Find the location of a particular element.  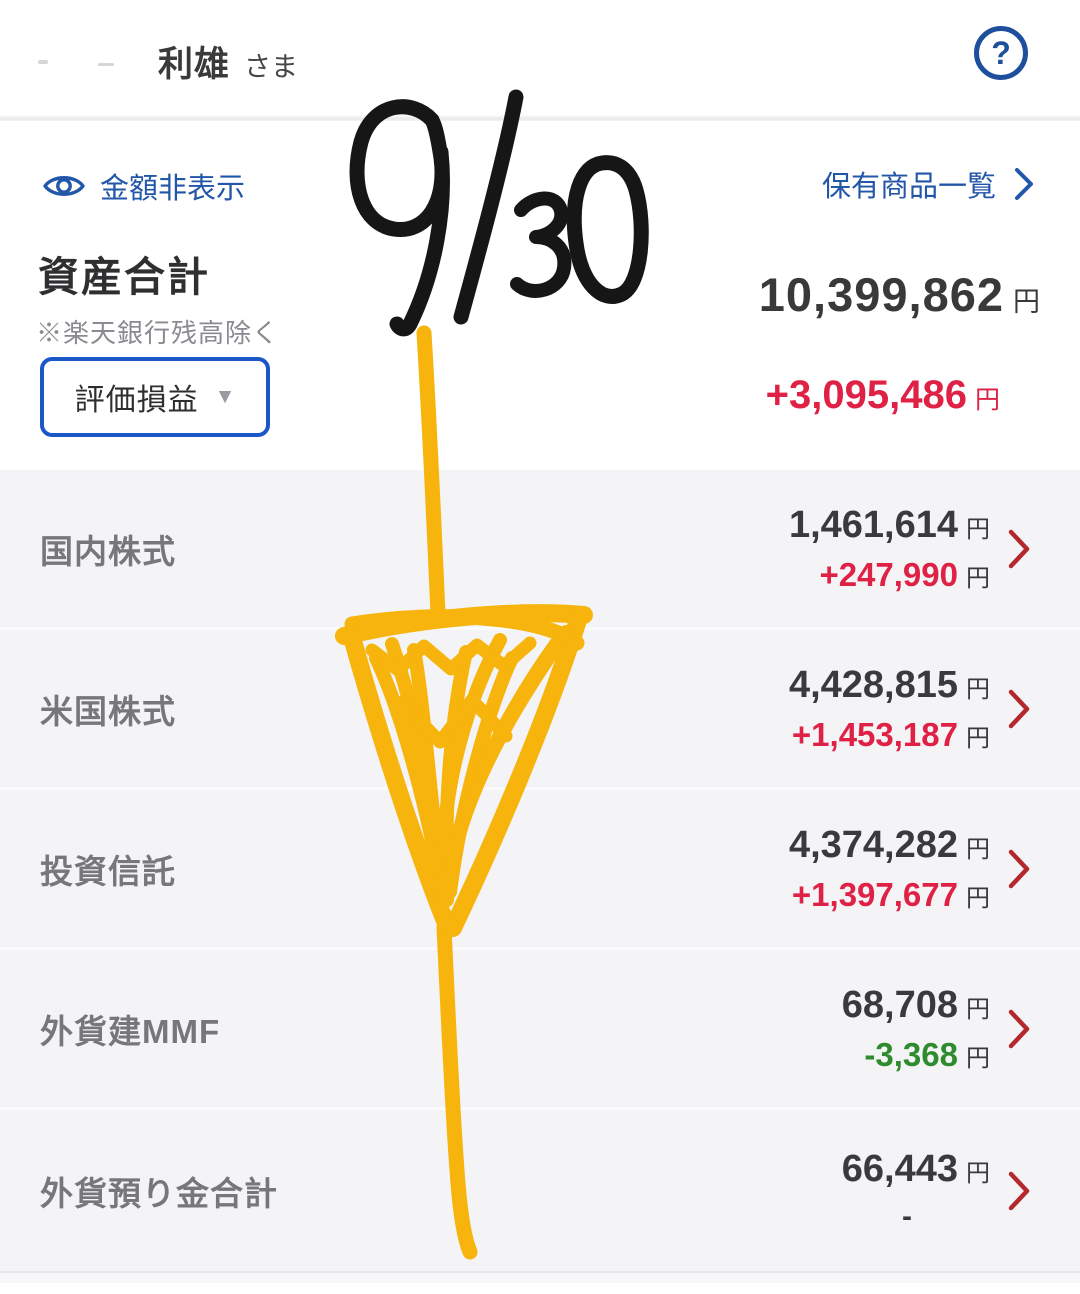

asset-row-us-stocks: 米国株式 4,428,815 円 +1,453,187 円 is located at coordinates (540, 710).